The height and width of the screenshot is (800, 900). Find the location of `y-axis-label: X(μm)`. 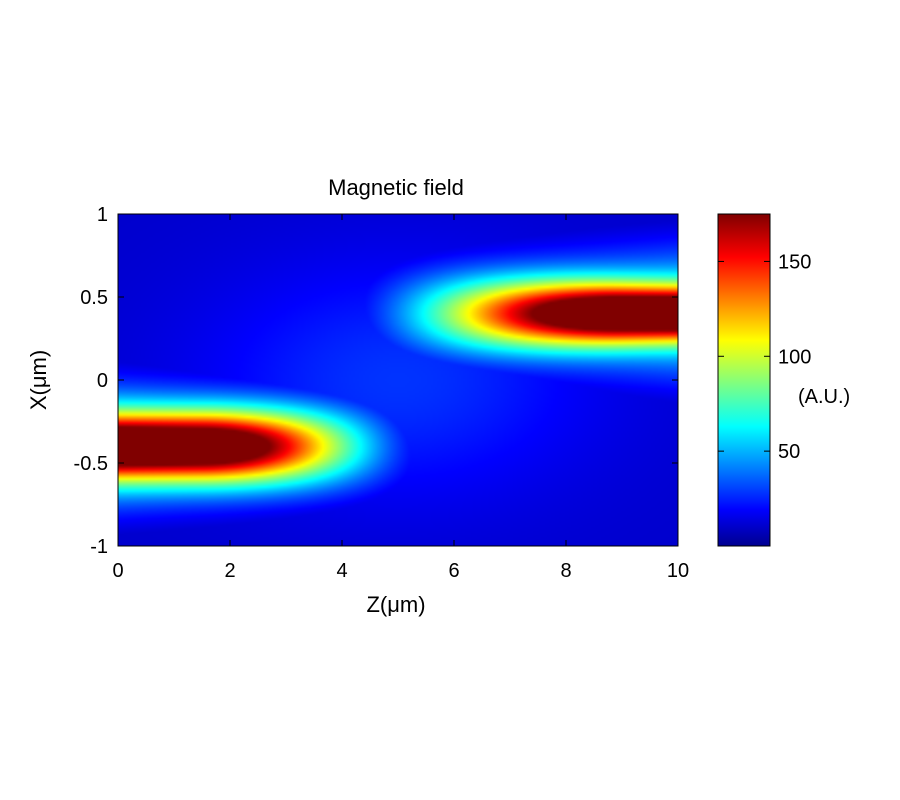

y-axis-label: X(μm) is located at coordinates (38, 380).